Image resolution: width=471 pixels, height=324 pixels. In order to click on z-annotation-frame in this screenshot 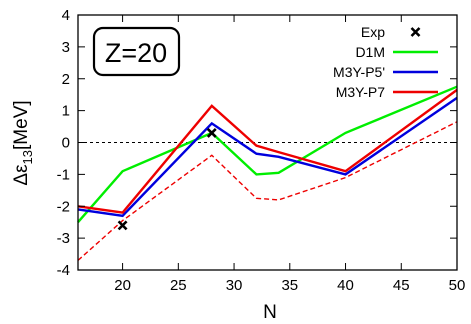, I will do `click(136, 51)`.